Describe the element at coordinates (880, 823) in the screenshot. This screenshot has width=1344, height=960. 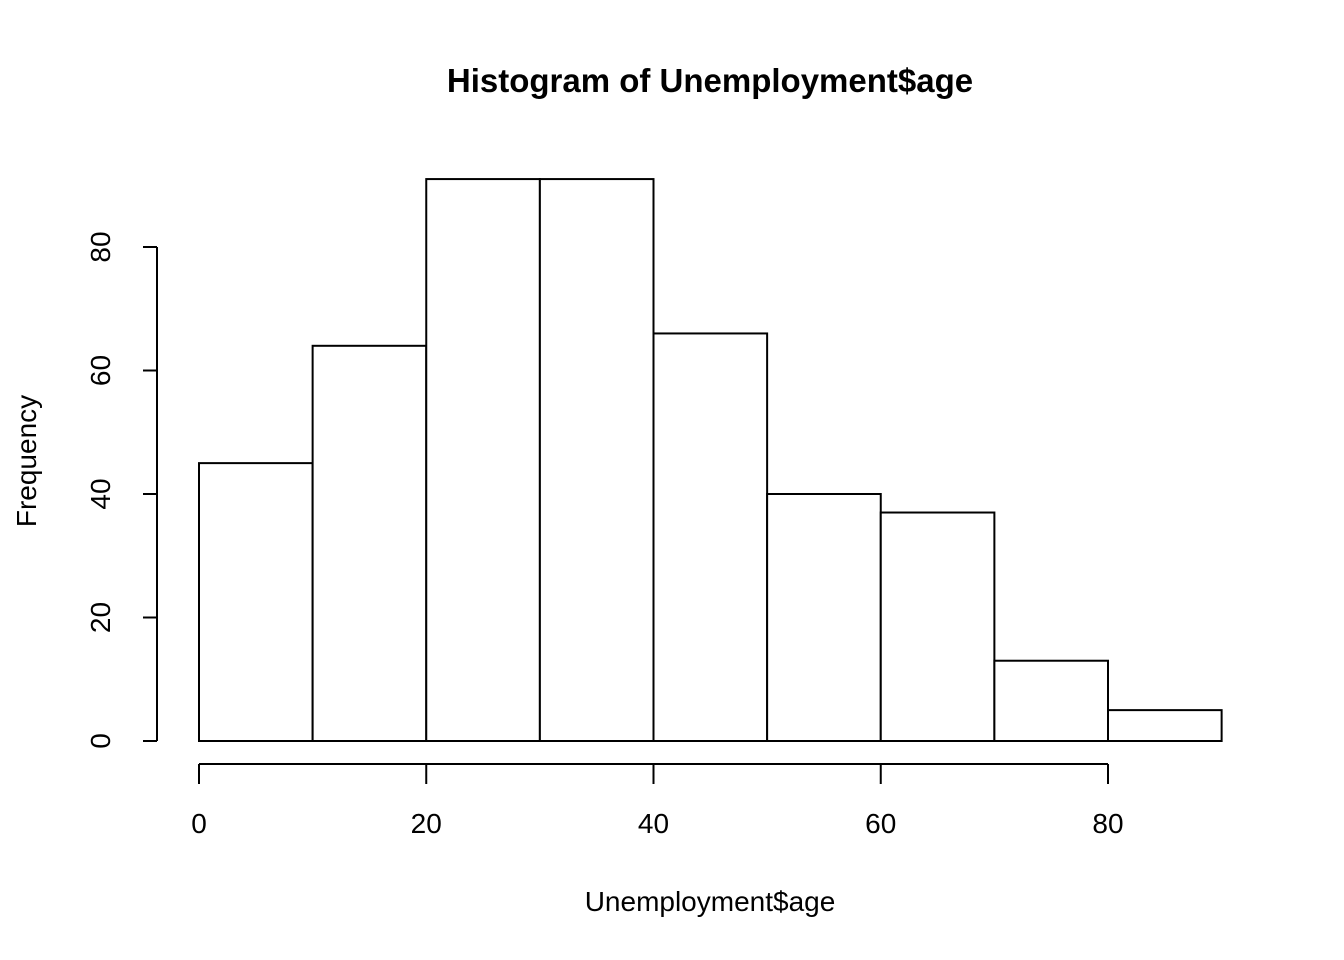
I see `x-tick-label-60: 60` at that location.